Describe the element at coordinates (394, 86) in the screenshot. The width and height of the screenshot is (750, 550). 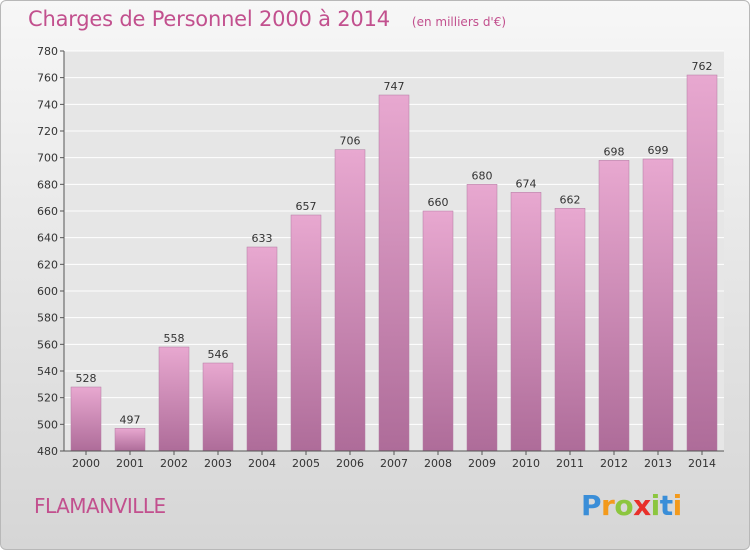
I see `data-label-2007: 747` at that location.